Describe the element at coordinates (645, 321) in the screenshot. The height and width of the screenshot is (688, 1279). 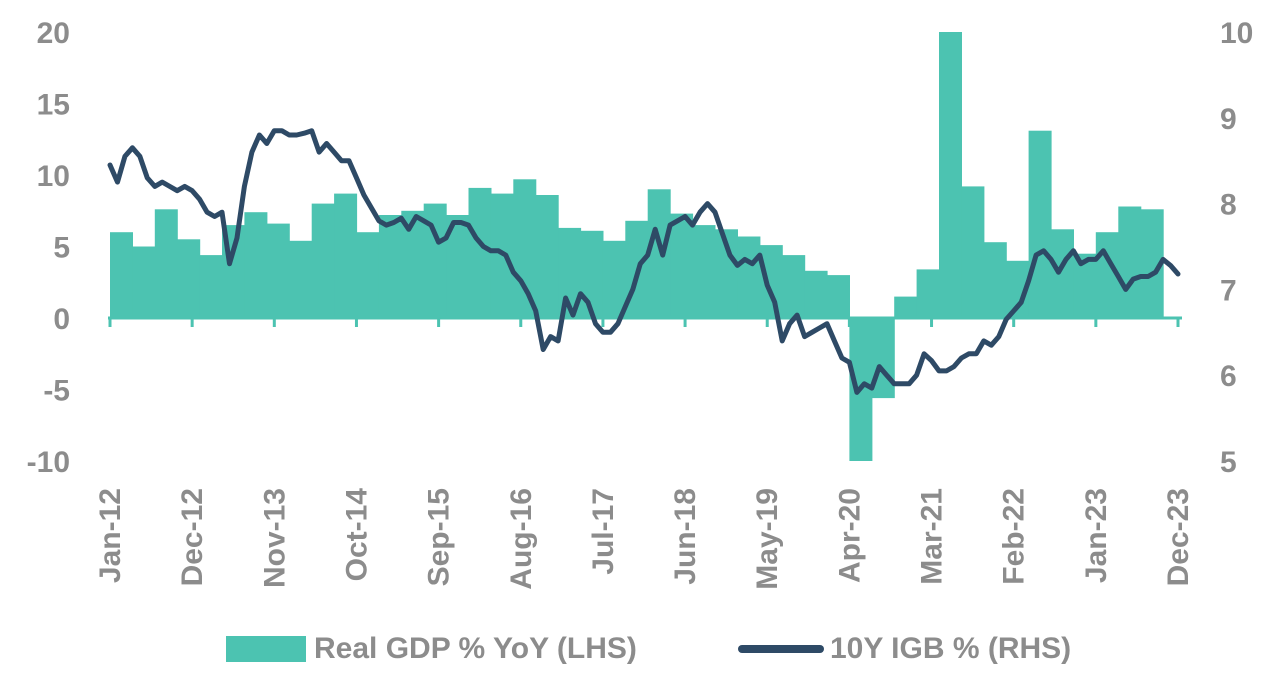
I see `x-axis` at that location.